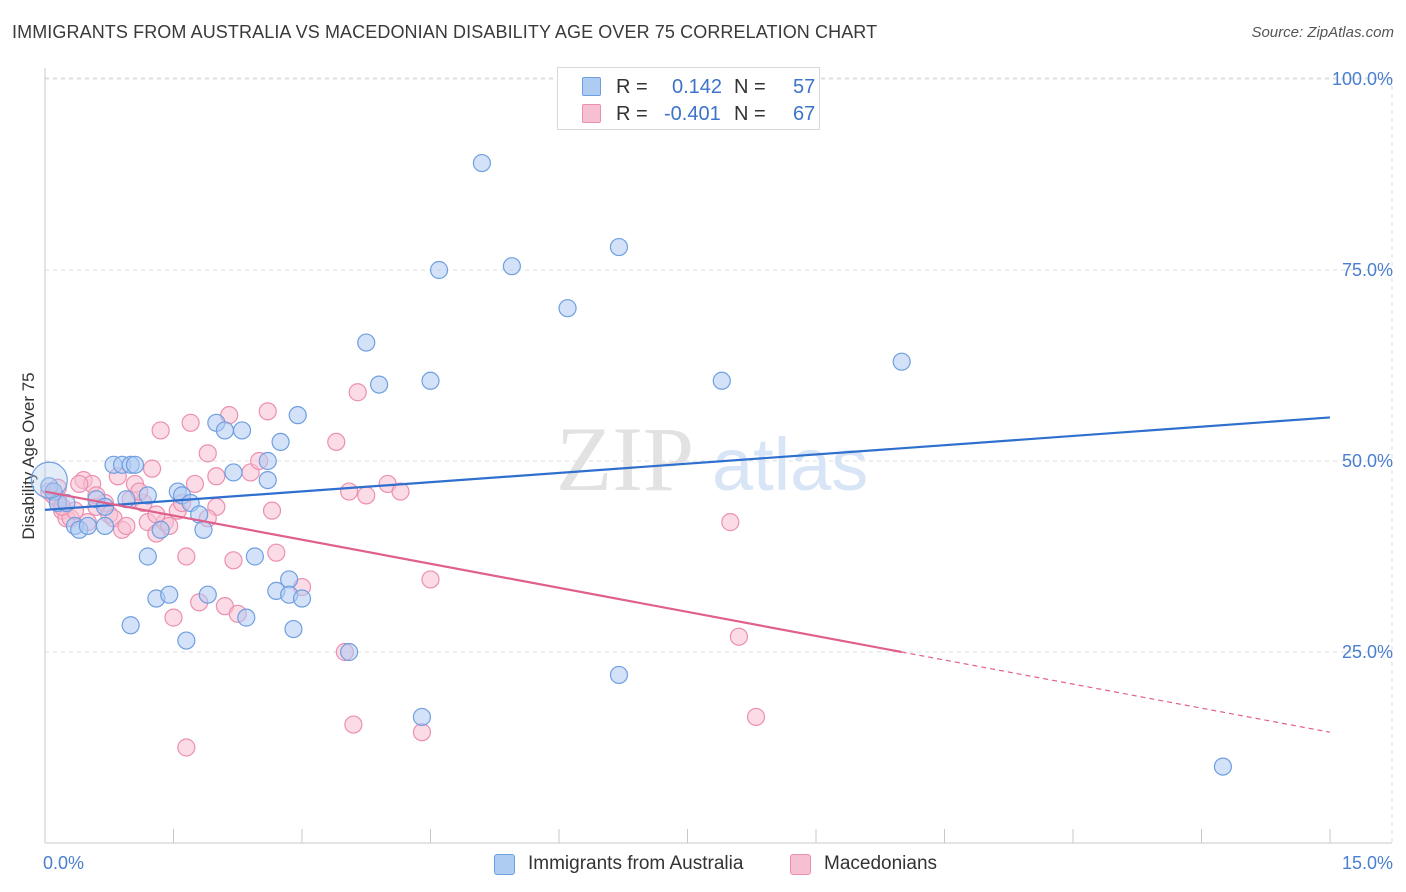  Describe the element at coordinates (1367, 270) in the screenshot. I see `y-tick-label: 75.0%` at that location.